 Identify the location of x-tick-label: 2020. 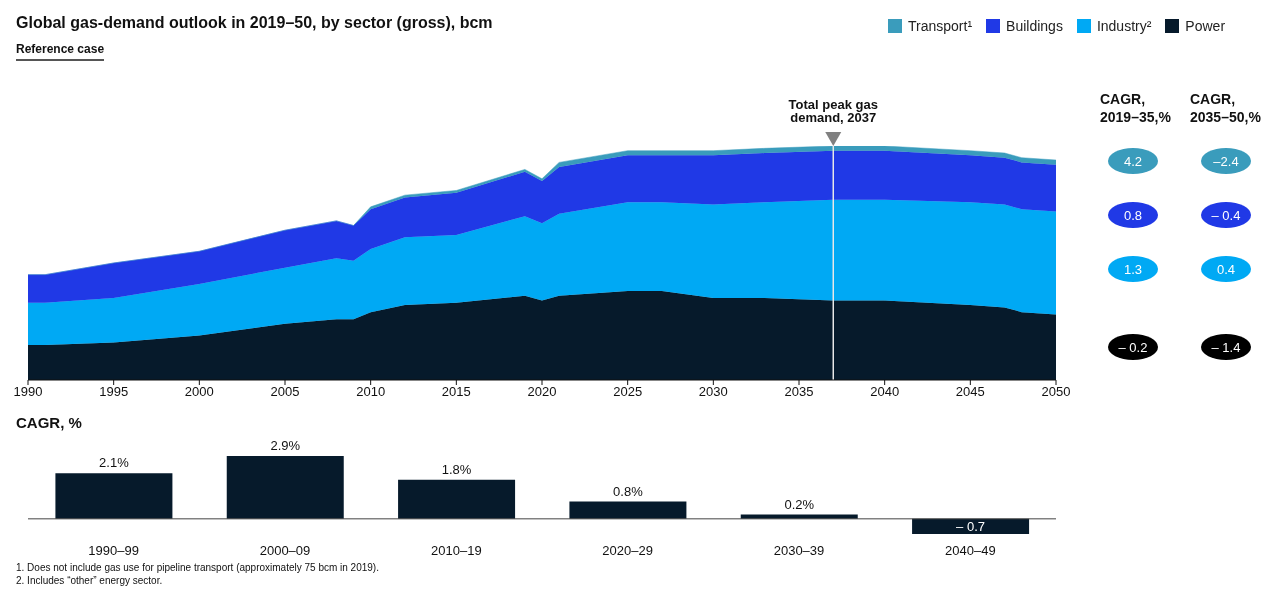
(542, 392).